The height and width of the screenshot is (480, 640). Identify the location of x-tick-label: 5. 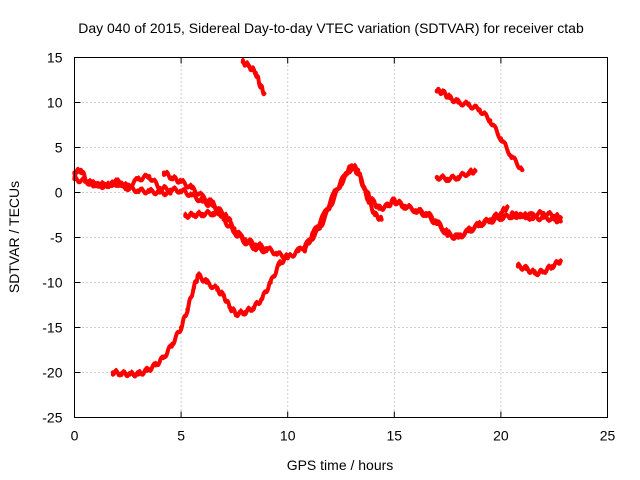
(181, 436).